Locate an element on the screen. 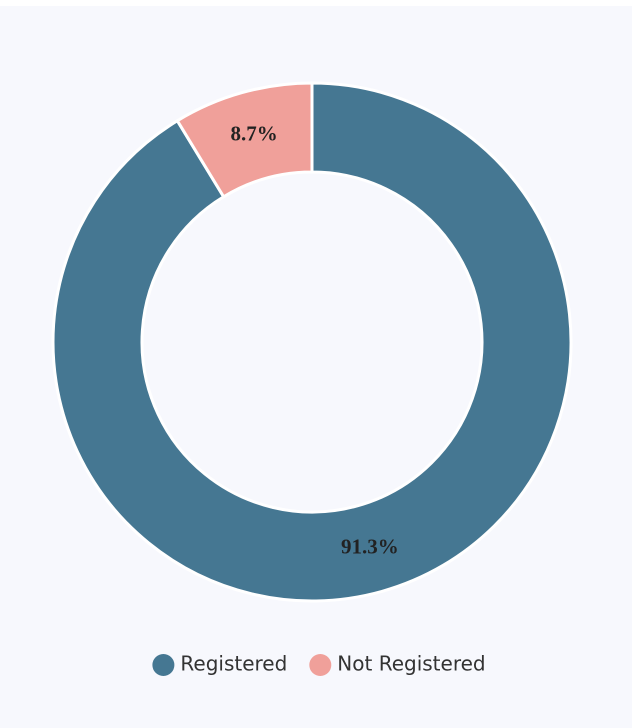 The height and width of the screenshot is (728, 638). value-label: 91.3% is located at coordinates (370, 546).